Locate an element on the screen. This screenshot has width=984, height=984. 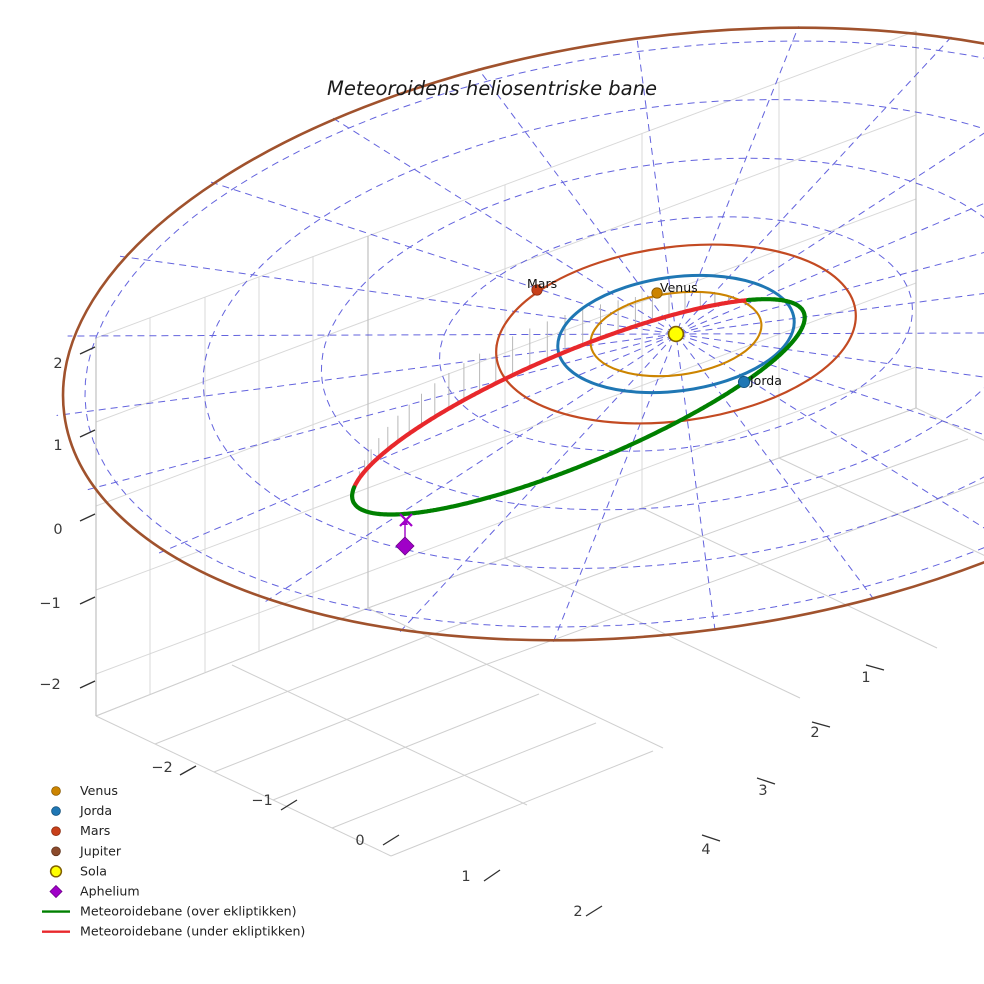
x-tick-2: 0 is located at coordinates (359, 841).